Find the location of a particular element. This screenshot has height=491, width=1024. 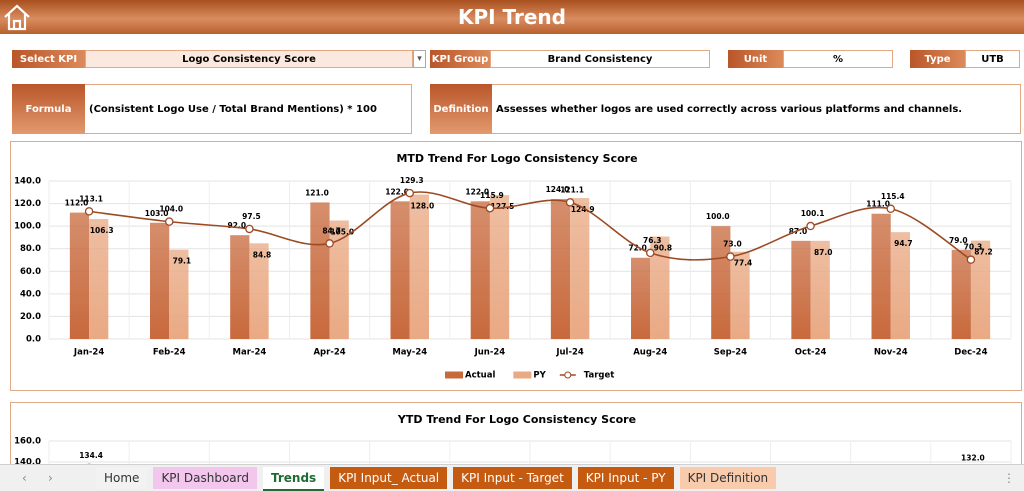

sheet-tab: Trends is located at coordinates (294, 479).